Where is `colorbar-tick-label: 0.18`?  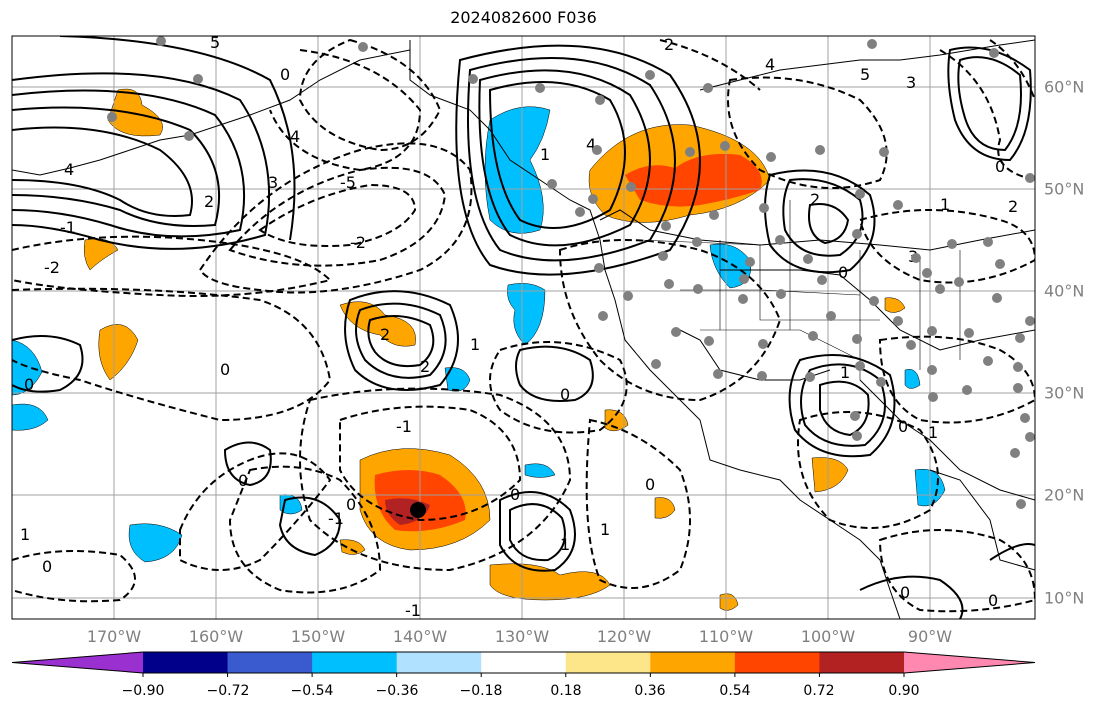
colorbar-tick-label: 0.18 is located at coordinates (566, 691).